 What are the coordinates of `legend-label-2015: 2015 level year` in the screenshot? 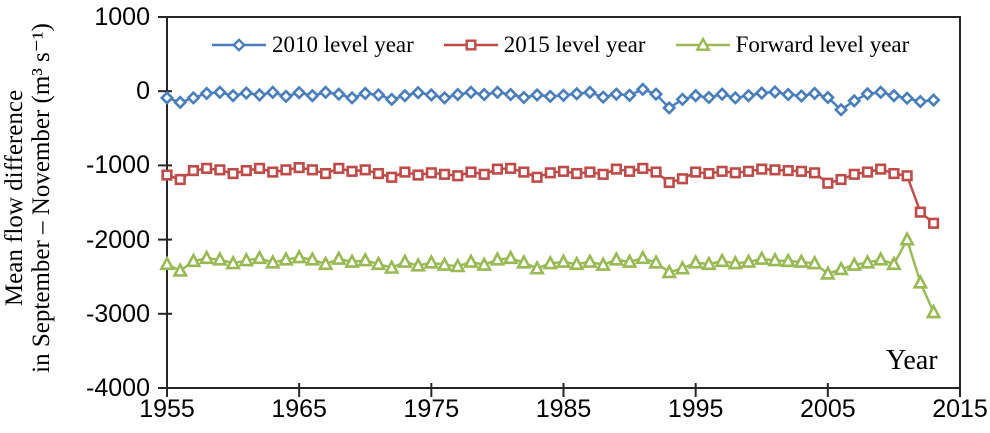 It's located at (574, 44).